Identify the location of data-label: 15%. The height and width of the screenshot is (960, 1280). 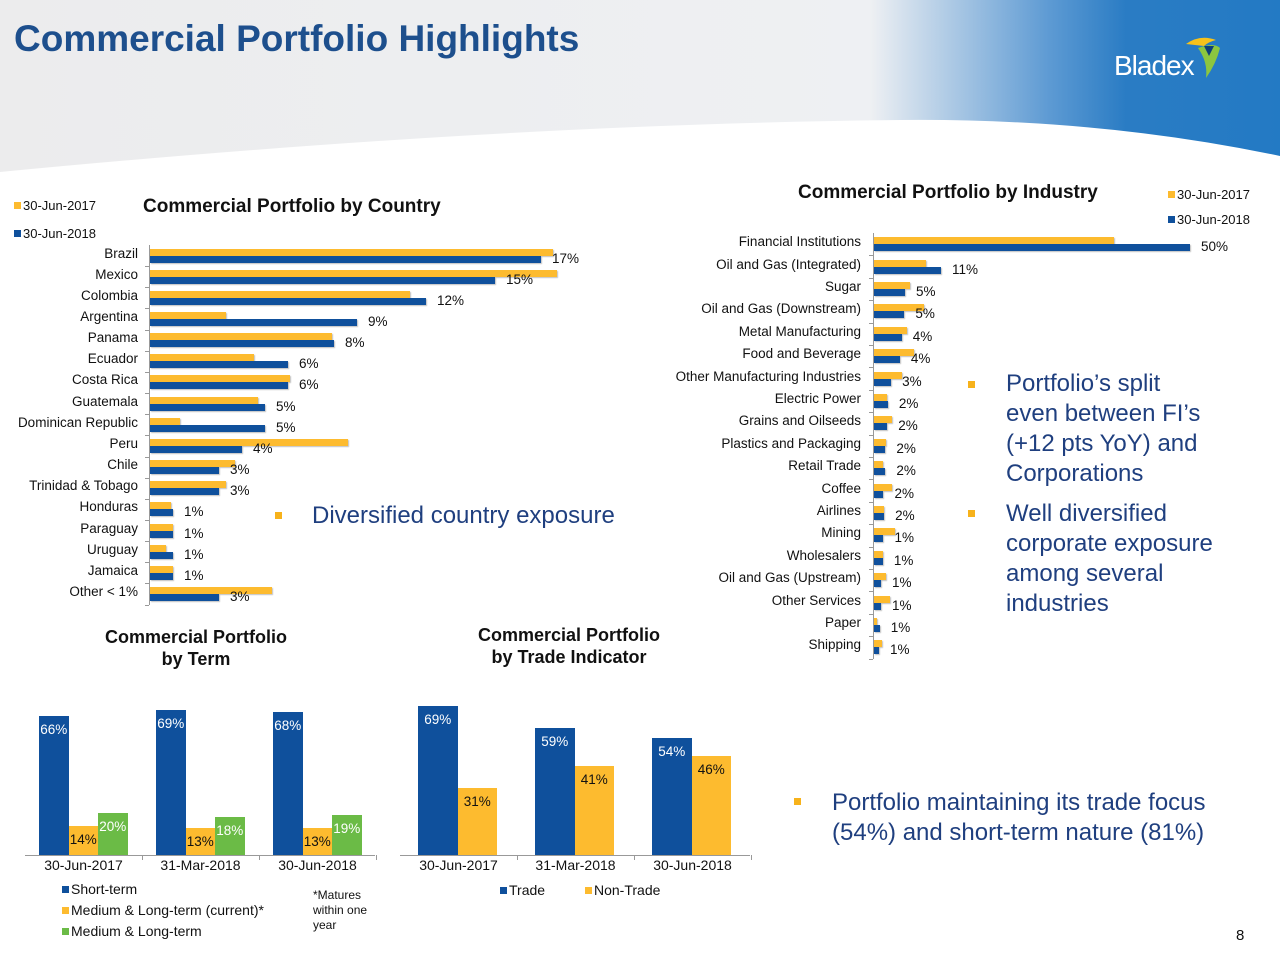
(520, 279).